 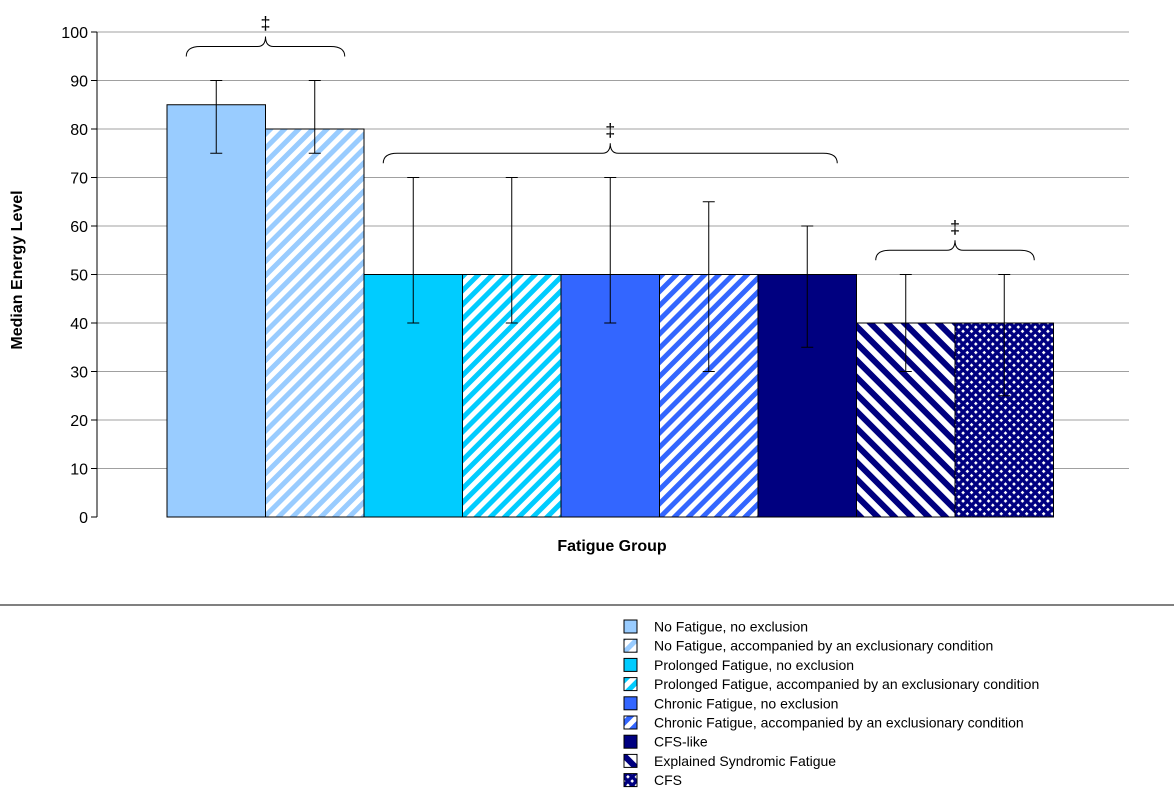 I want to click on legend-label: CFS-like, so click(x=681, y=742).